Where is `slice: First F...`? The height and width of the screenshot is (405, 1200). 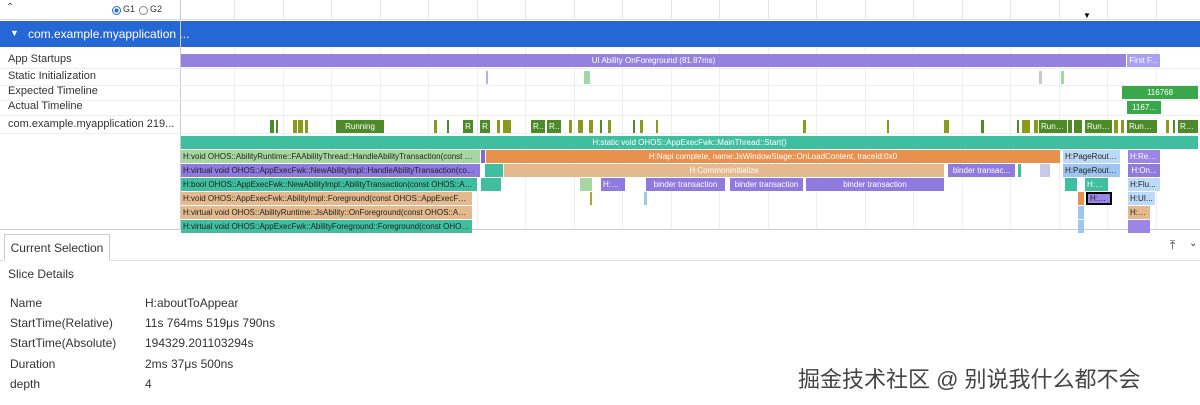
slice: First F... is located at coordinates (1143, 60).